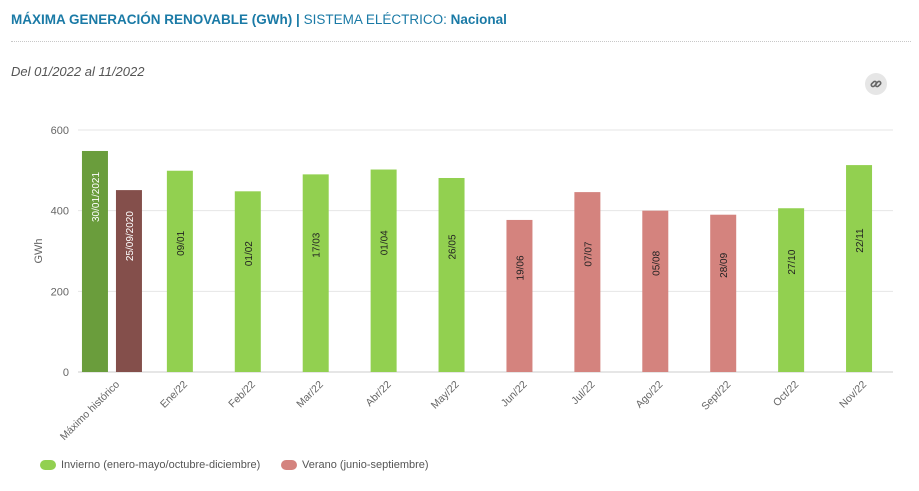 The height and width of the screenshot is (491, 919). What do you see at coordinates (514, 394) in the screenshot?
I see `x-tick-label: Jun/22` at bounding box center [514, 394].